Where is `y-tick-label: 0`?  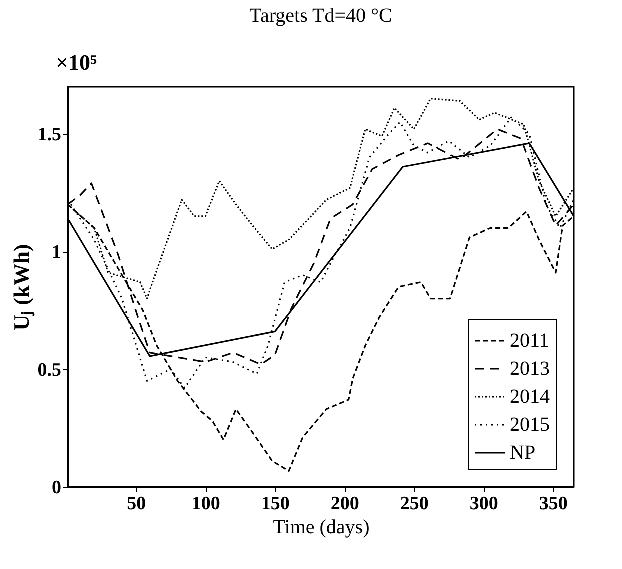
y-tick-label: 0 is located at coordinates (57, 488).